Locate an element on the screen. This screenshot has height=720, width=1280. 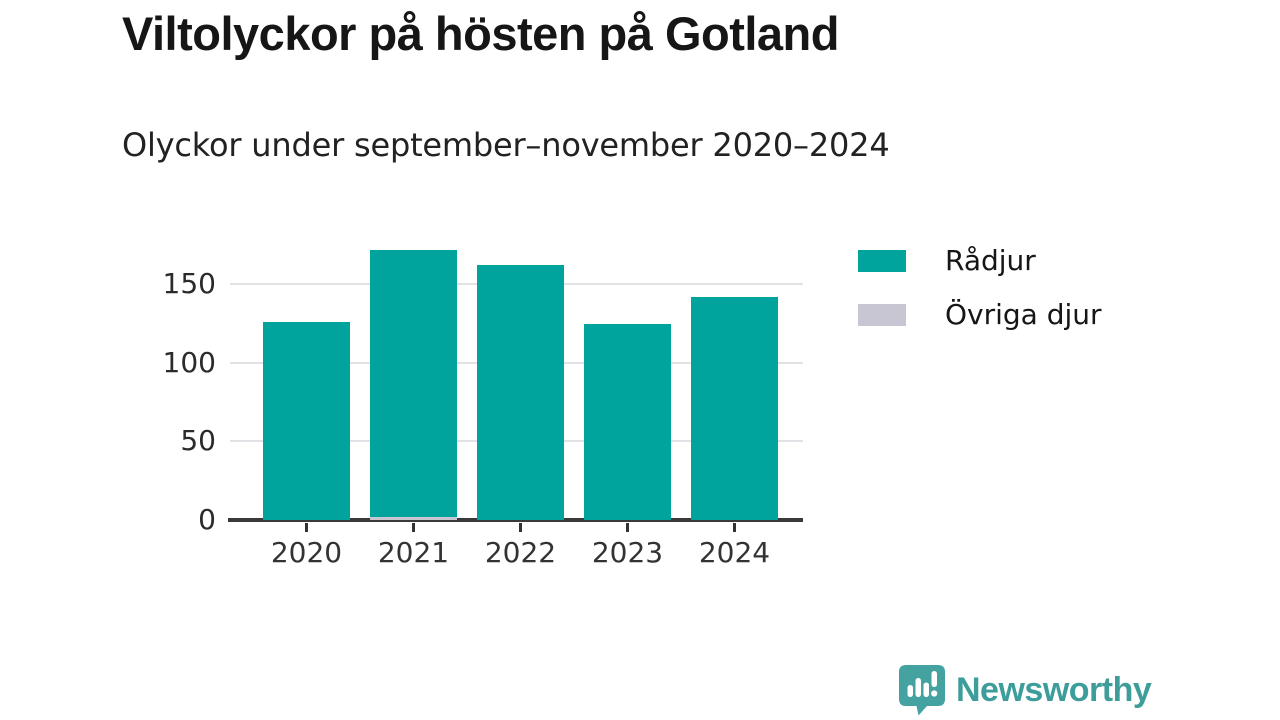
y-axis-label-50: 50 is located at coordinates (198, 441).